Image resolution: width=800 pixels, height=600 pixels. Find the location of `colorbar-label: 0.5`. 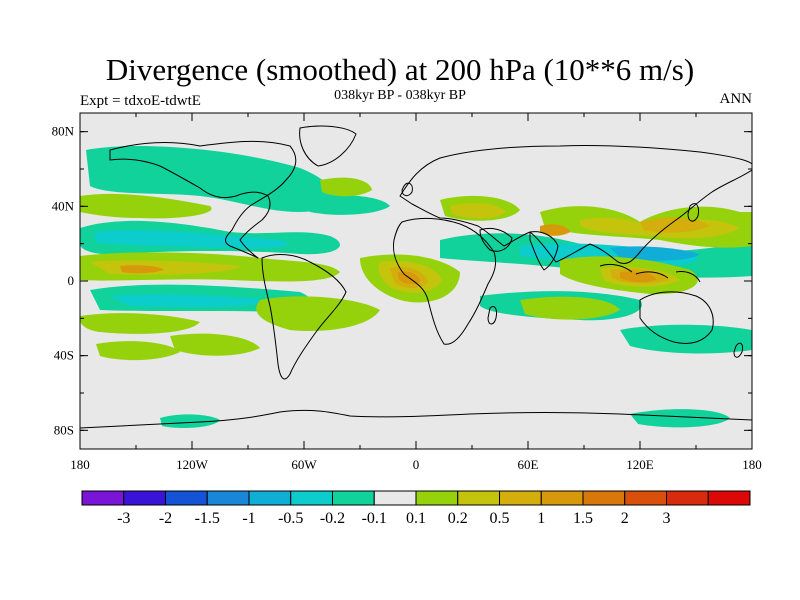

colorbar-label: 0.5 is located at coordinates (500, 518).